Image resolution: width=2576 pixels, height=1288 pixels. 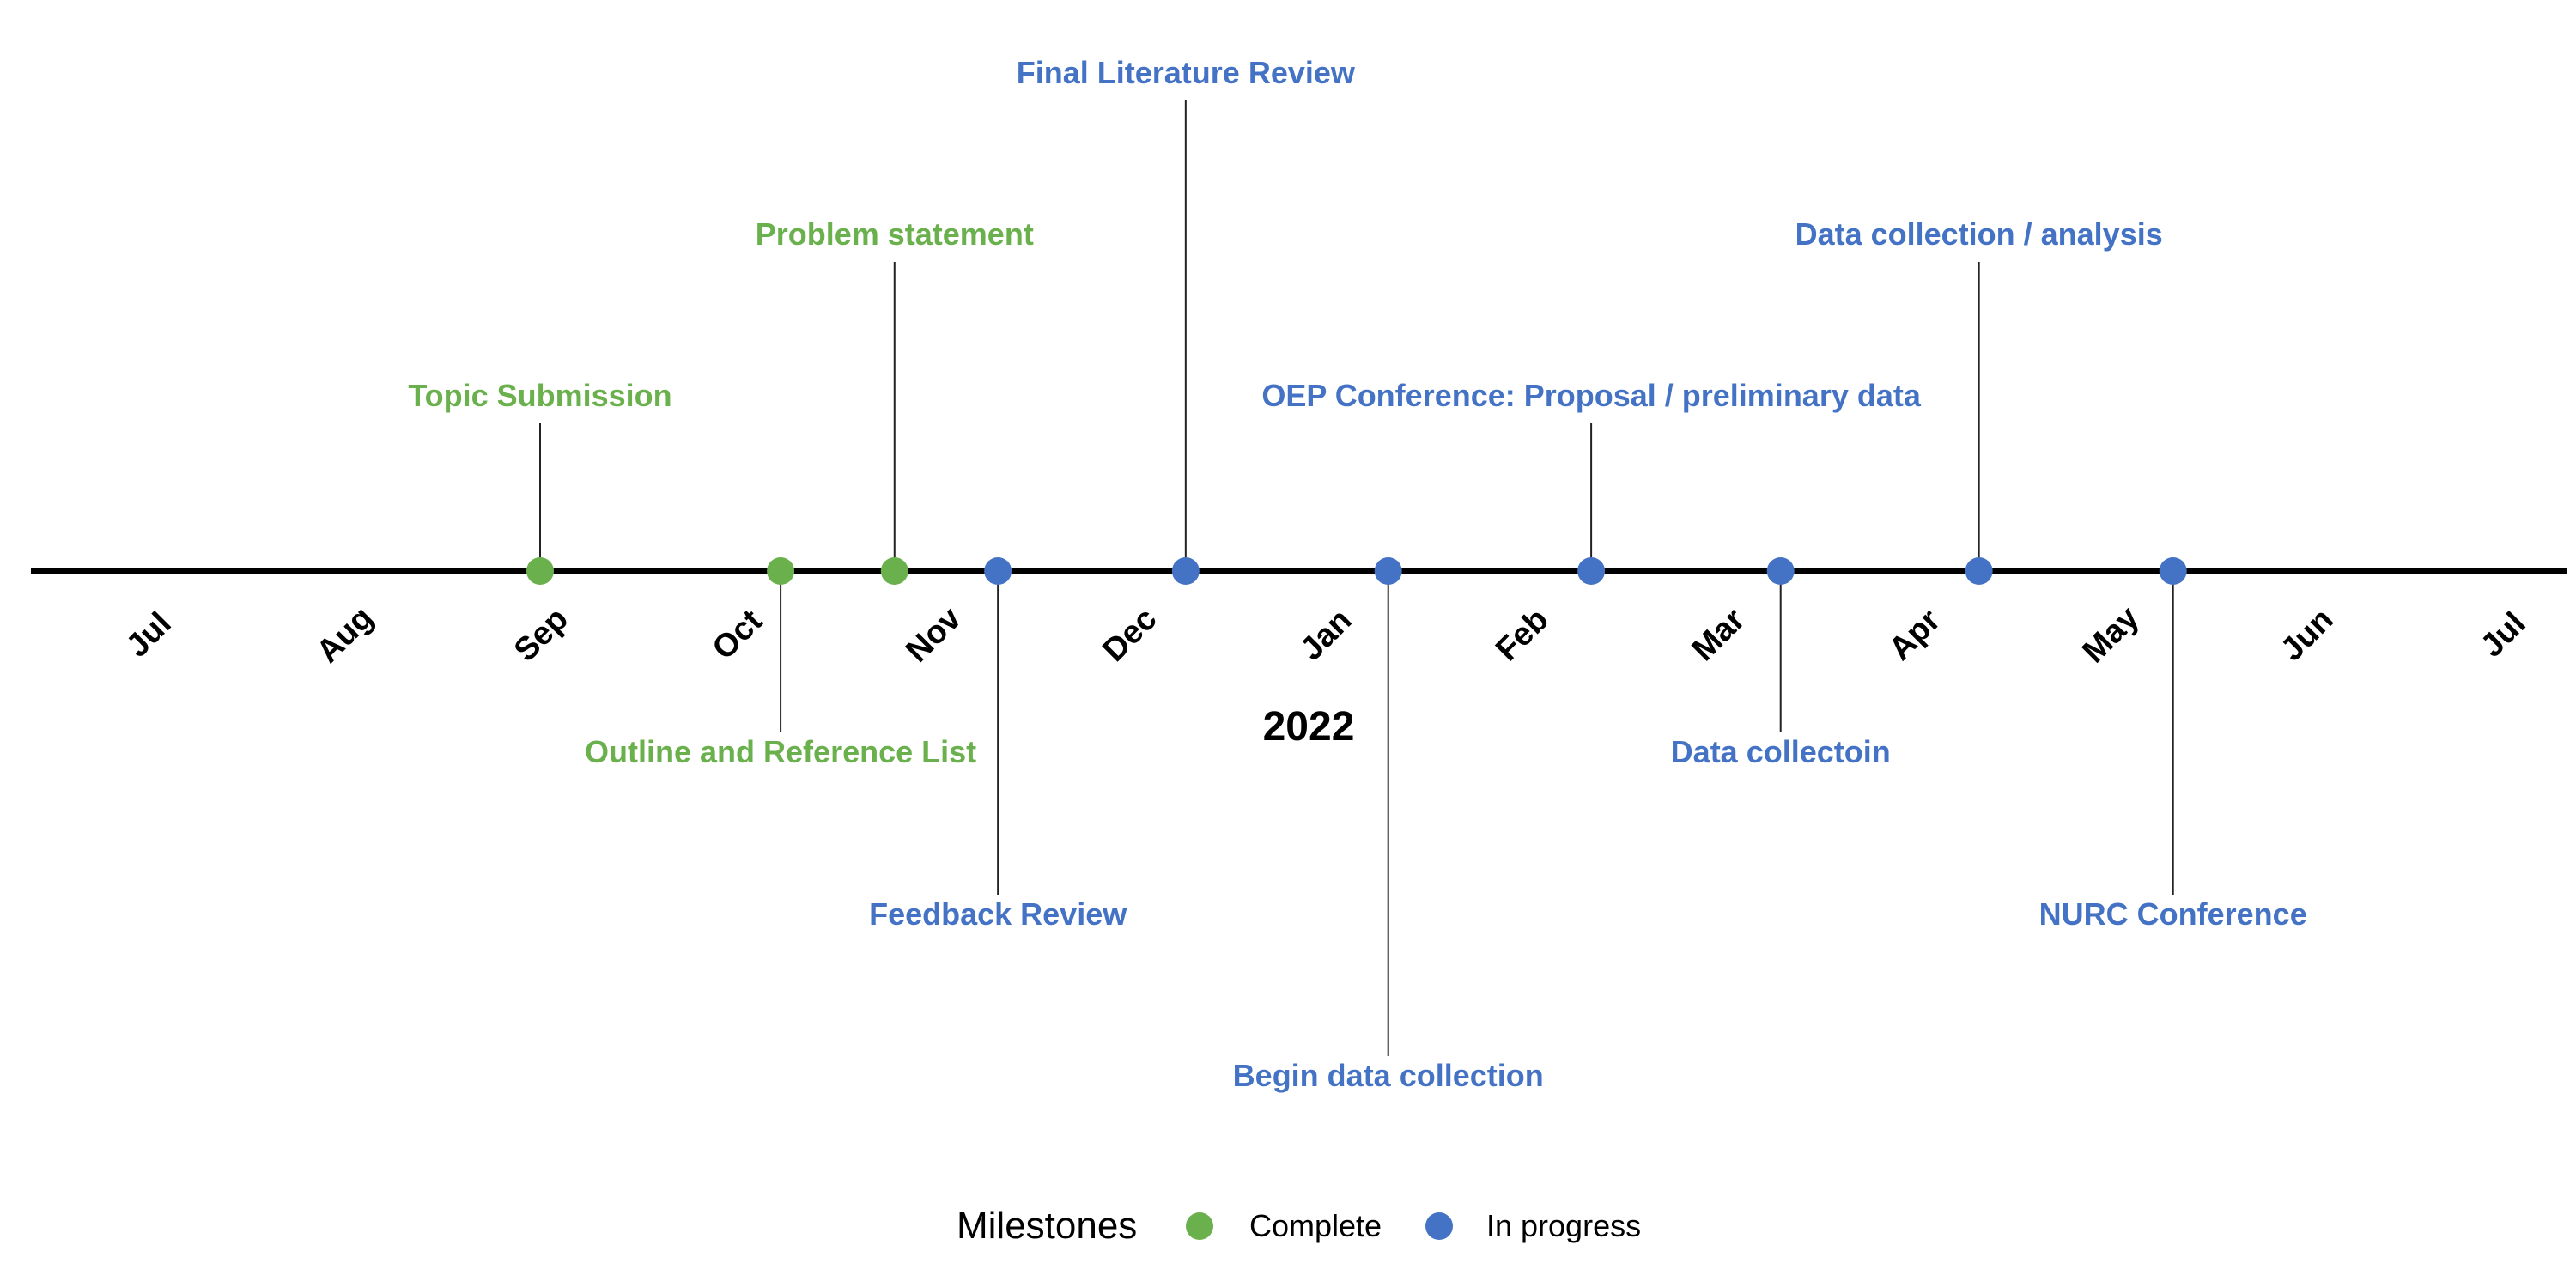 I want to click on event-label-2: Problem statement, so click(x=895, y=234).